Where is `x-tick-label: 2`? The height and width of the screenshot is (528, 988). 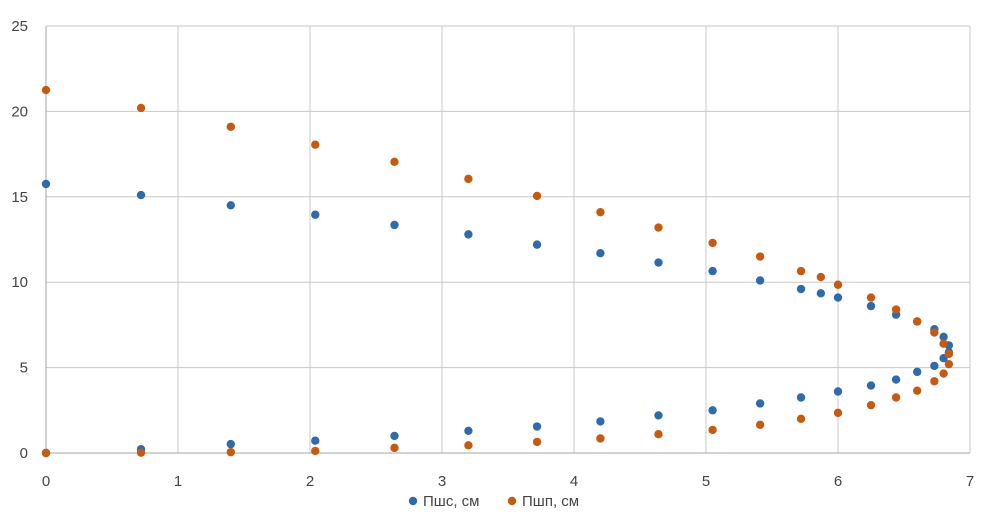 x-tick-label: 2 is located at coordinates (310, 481).